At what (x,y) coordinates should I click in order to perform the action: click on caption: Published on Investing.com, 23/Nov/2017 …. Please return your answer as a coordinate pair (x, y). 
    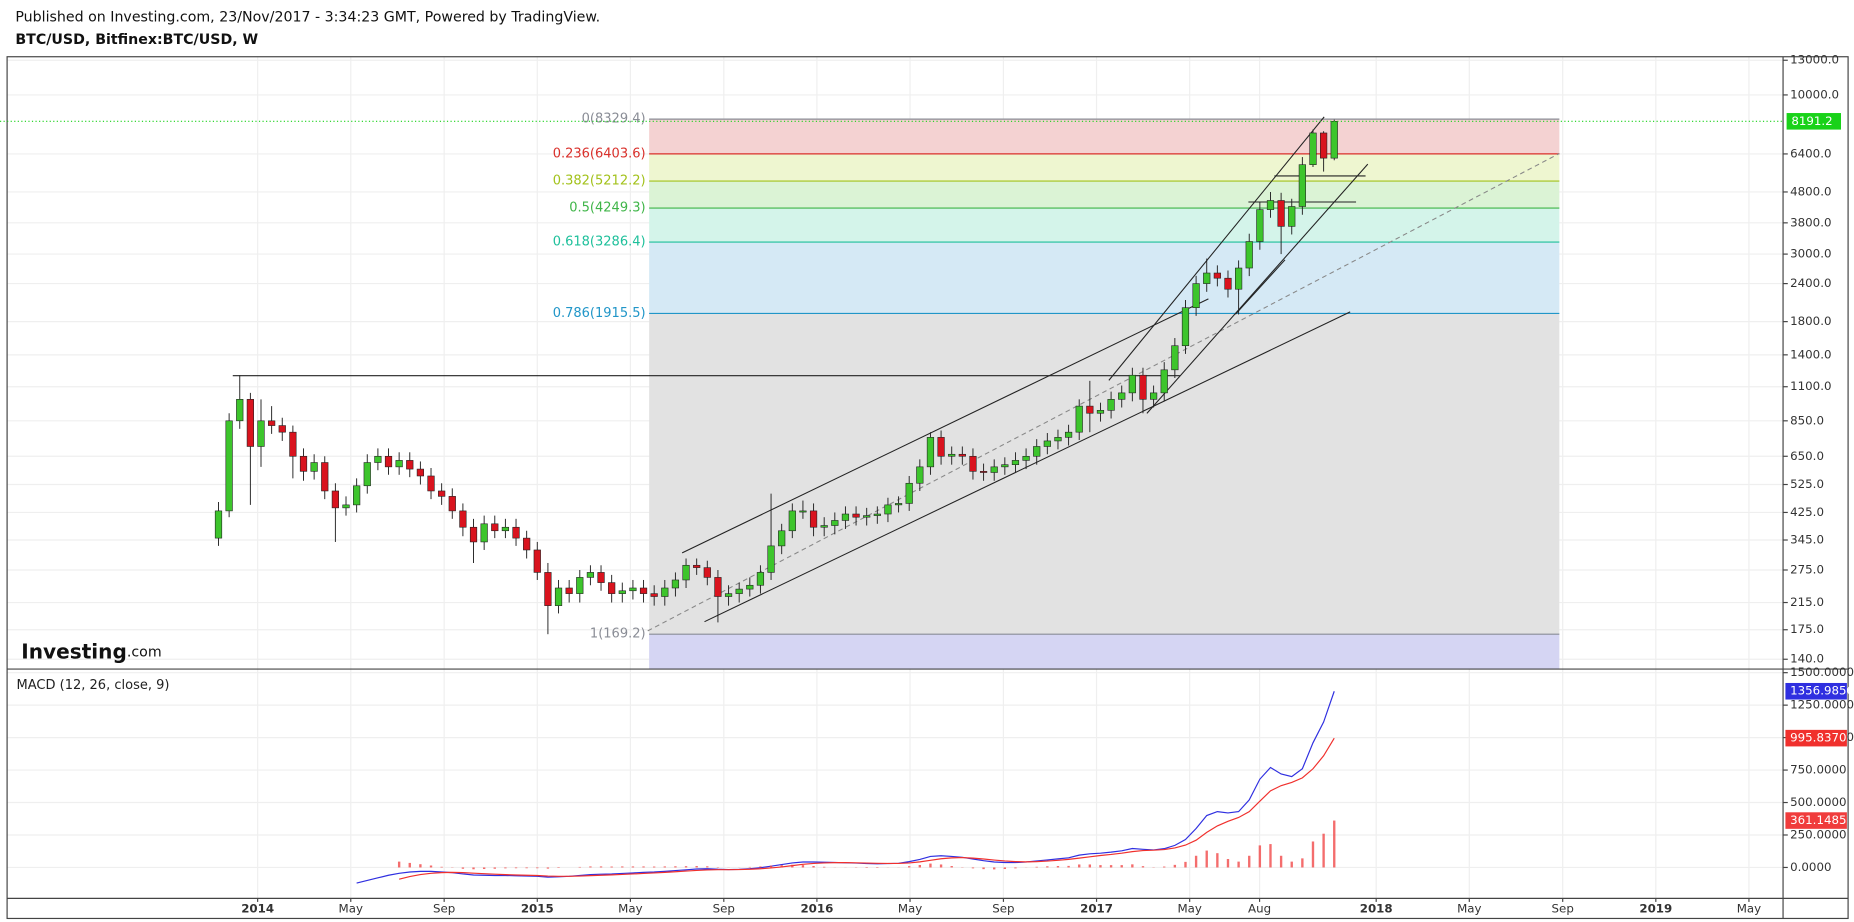
    Looking at the image, I should click on (307, 18).